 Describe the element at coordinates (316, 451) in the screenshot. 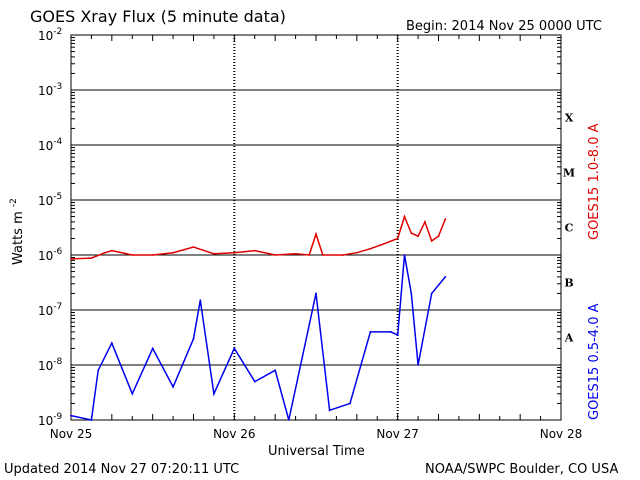

I see `x-axis-label: Universal Time` at that location.